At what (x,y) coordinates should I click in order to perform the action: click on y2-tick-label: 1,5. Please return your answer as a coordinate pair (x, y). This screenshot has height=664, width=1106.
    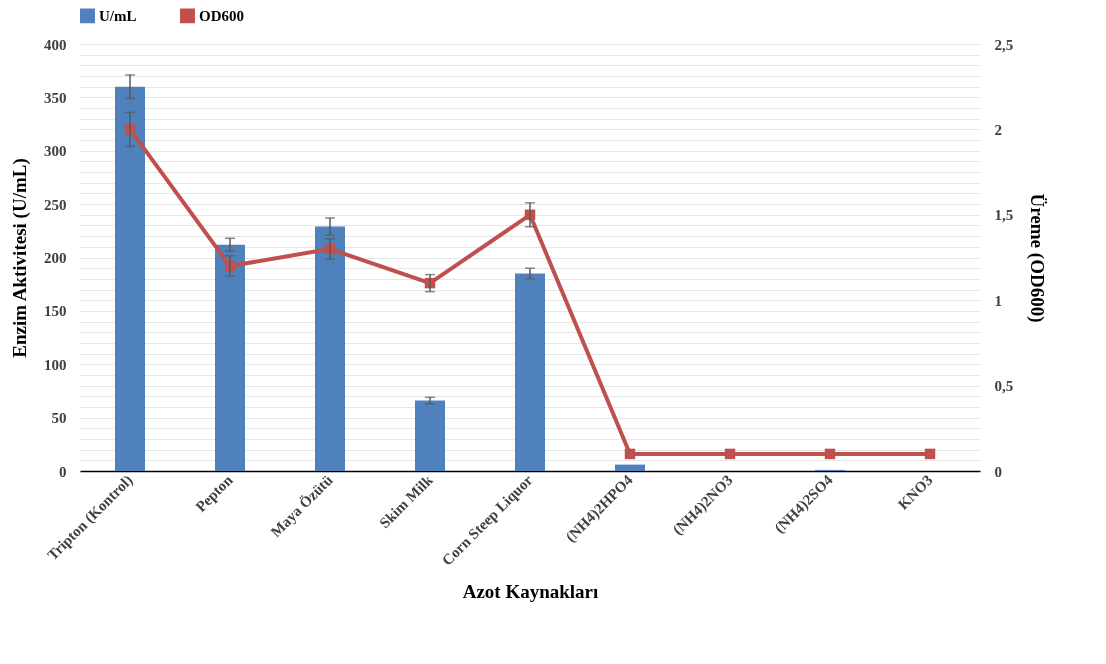
    Looking at the image, I should click on (1004, 215).